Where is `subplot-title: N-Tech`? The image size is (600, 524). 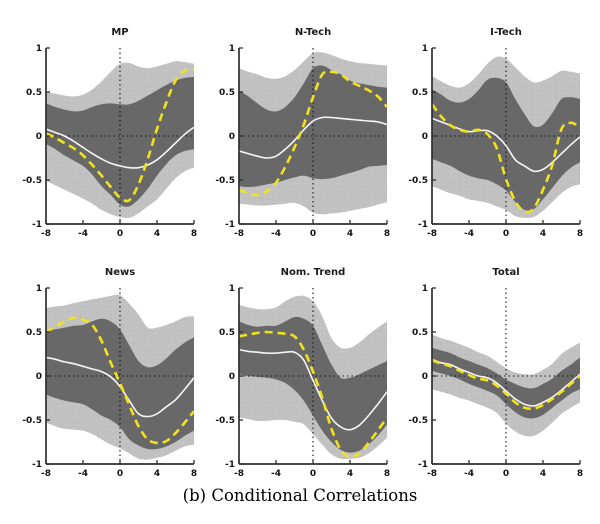 subplot-title: N-Tech is located at coordinates (313, 32).